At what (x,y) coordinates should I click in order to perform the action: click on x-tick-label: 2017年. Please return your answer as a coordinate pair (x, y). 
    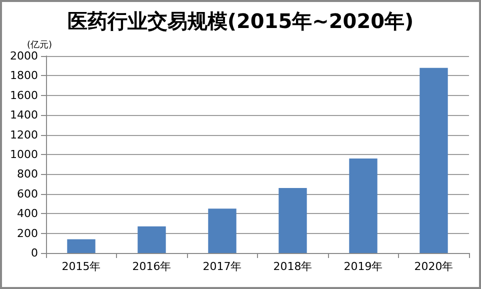
    Looking at the image, I should click on (222, 266).